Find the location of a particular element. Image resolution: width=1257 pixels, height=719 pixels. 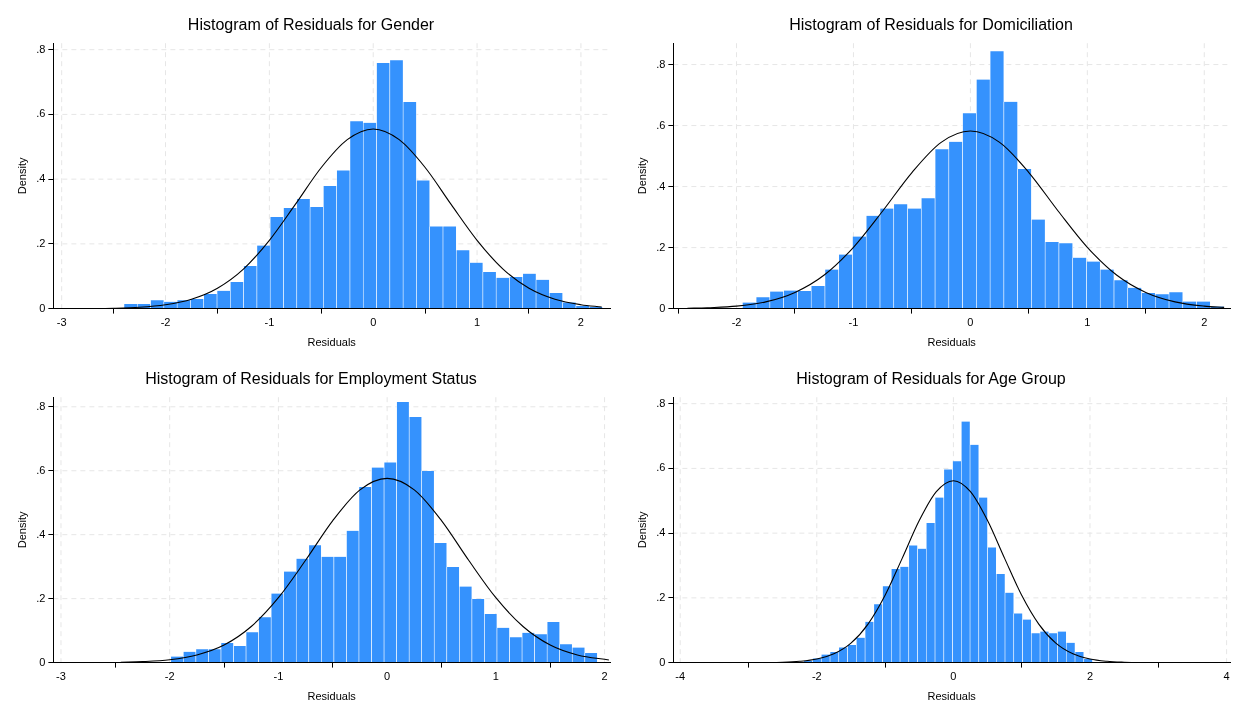

chart-title: Histogram of Residuals for Domiciliation is located at coordinates (931, 25).